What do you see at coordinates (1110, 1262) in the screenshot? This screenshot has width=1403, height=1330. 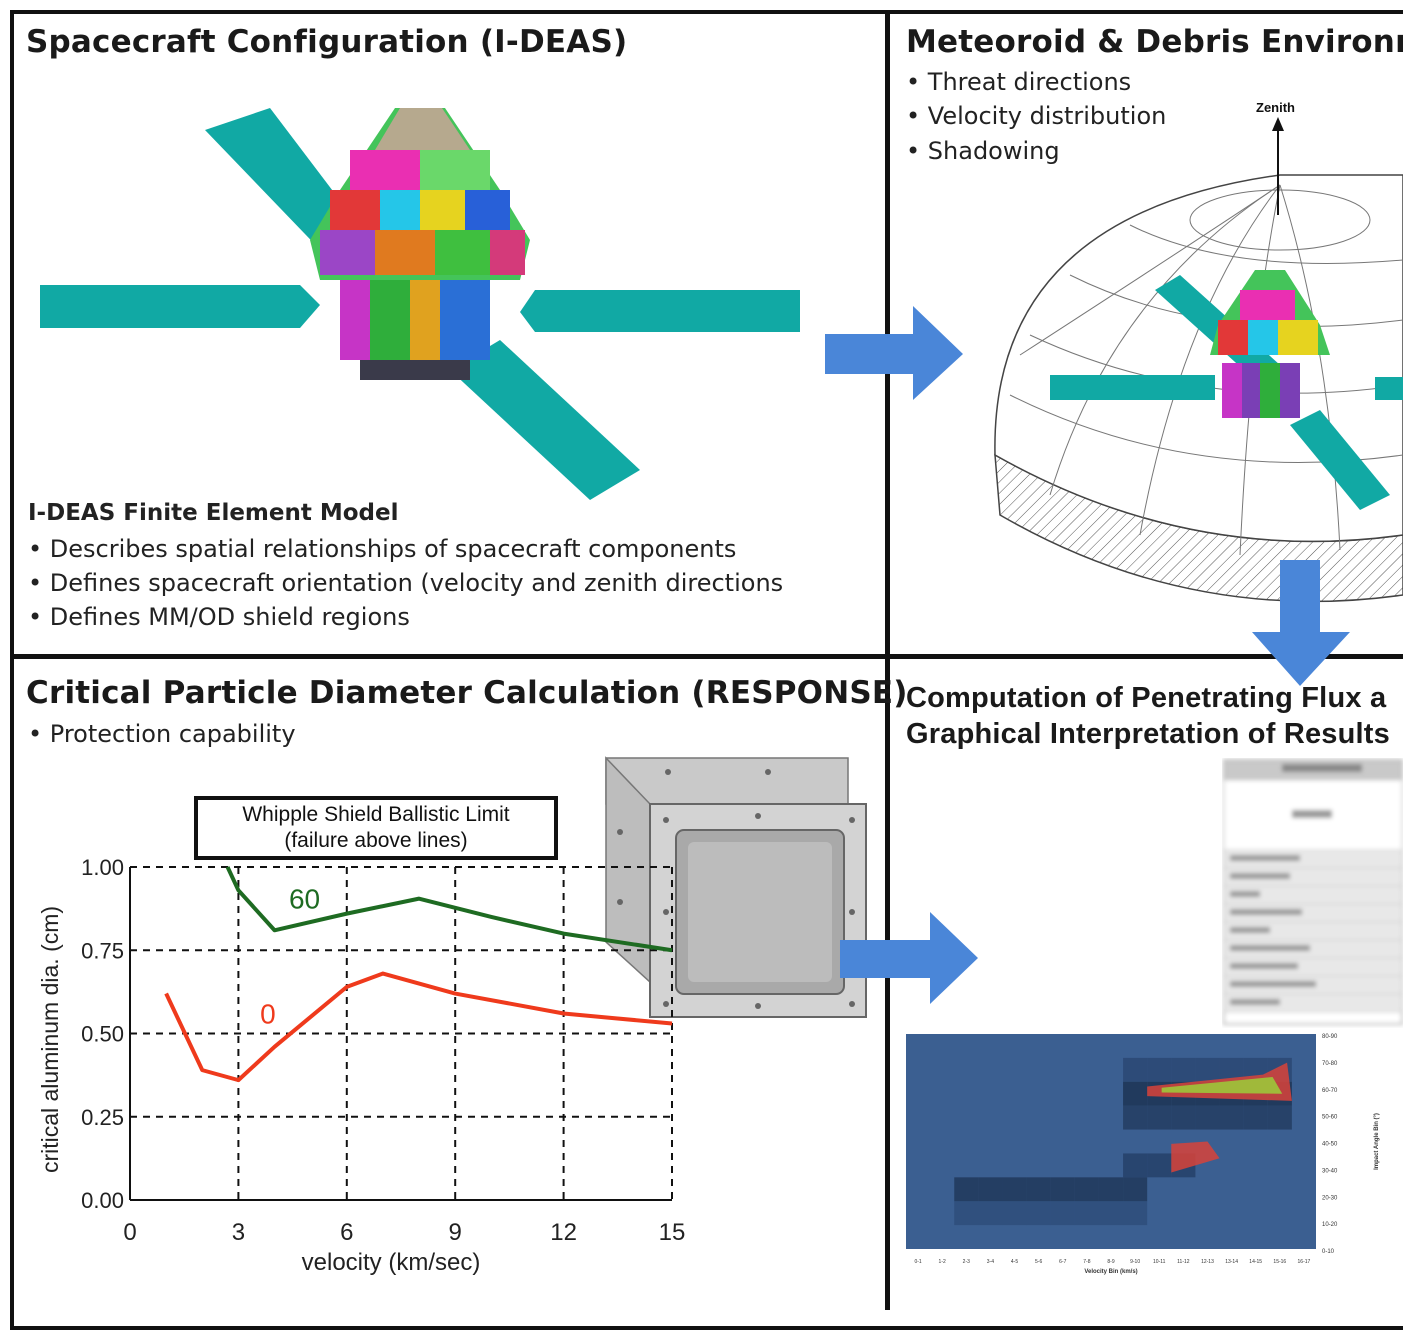 I see `heatmap-x-label: 8-9` at bounding box center [1110, 1262].